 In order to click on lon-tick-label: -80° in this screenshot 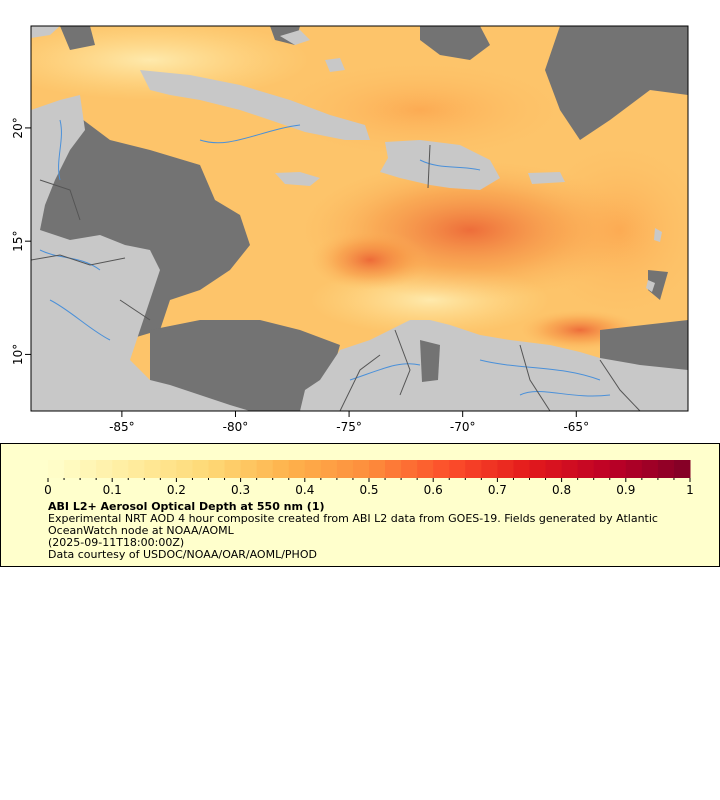, I will do `click(236, 427)`.